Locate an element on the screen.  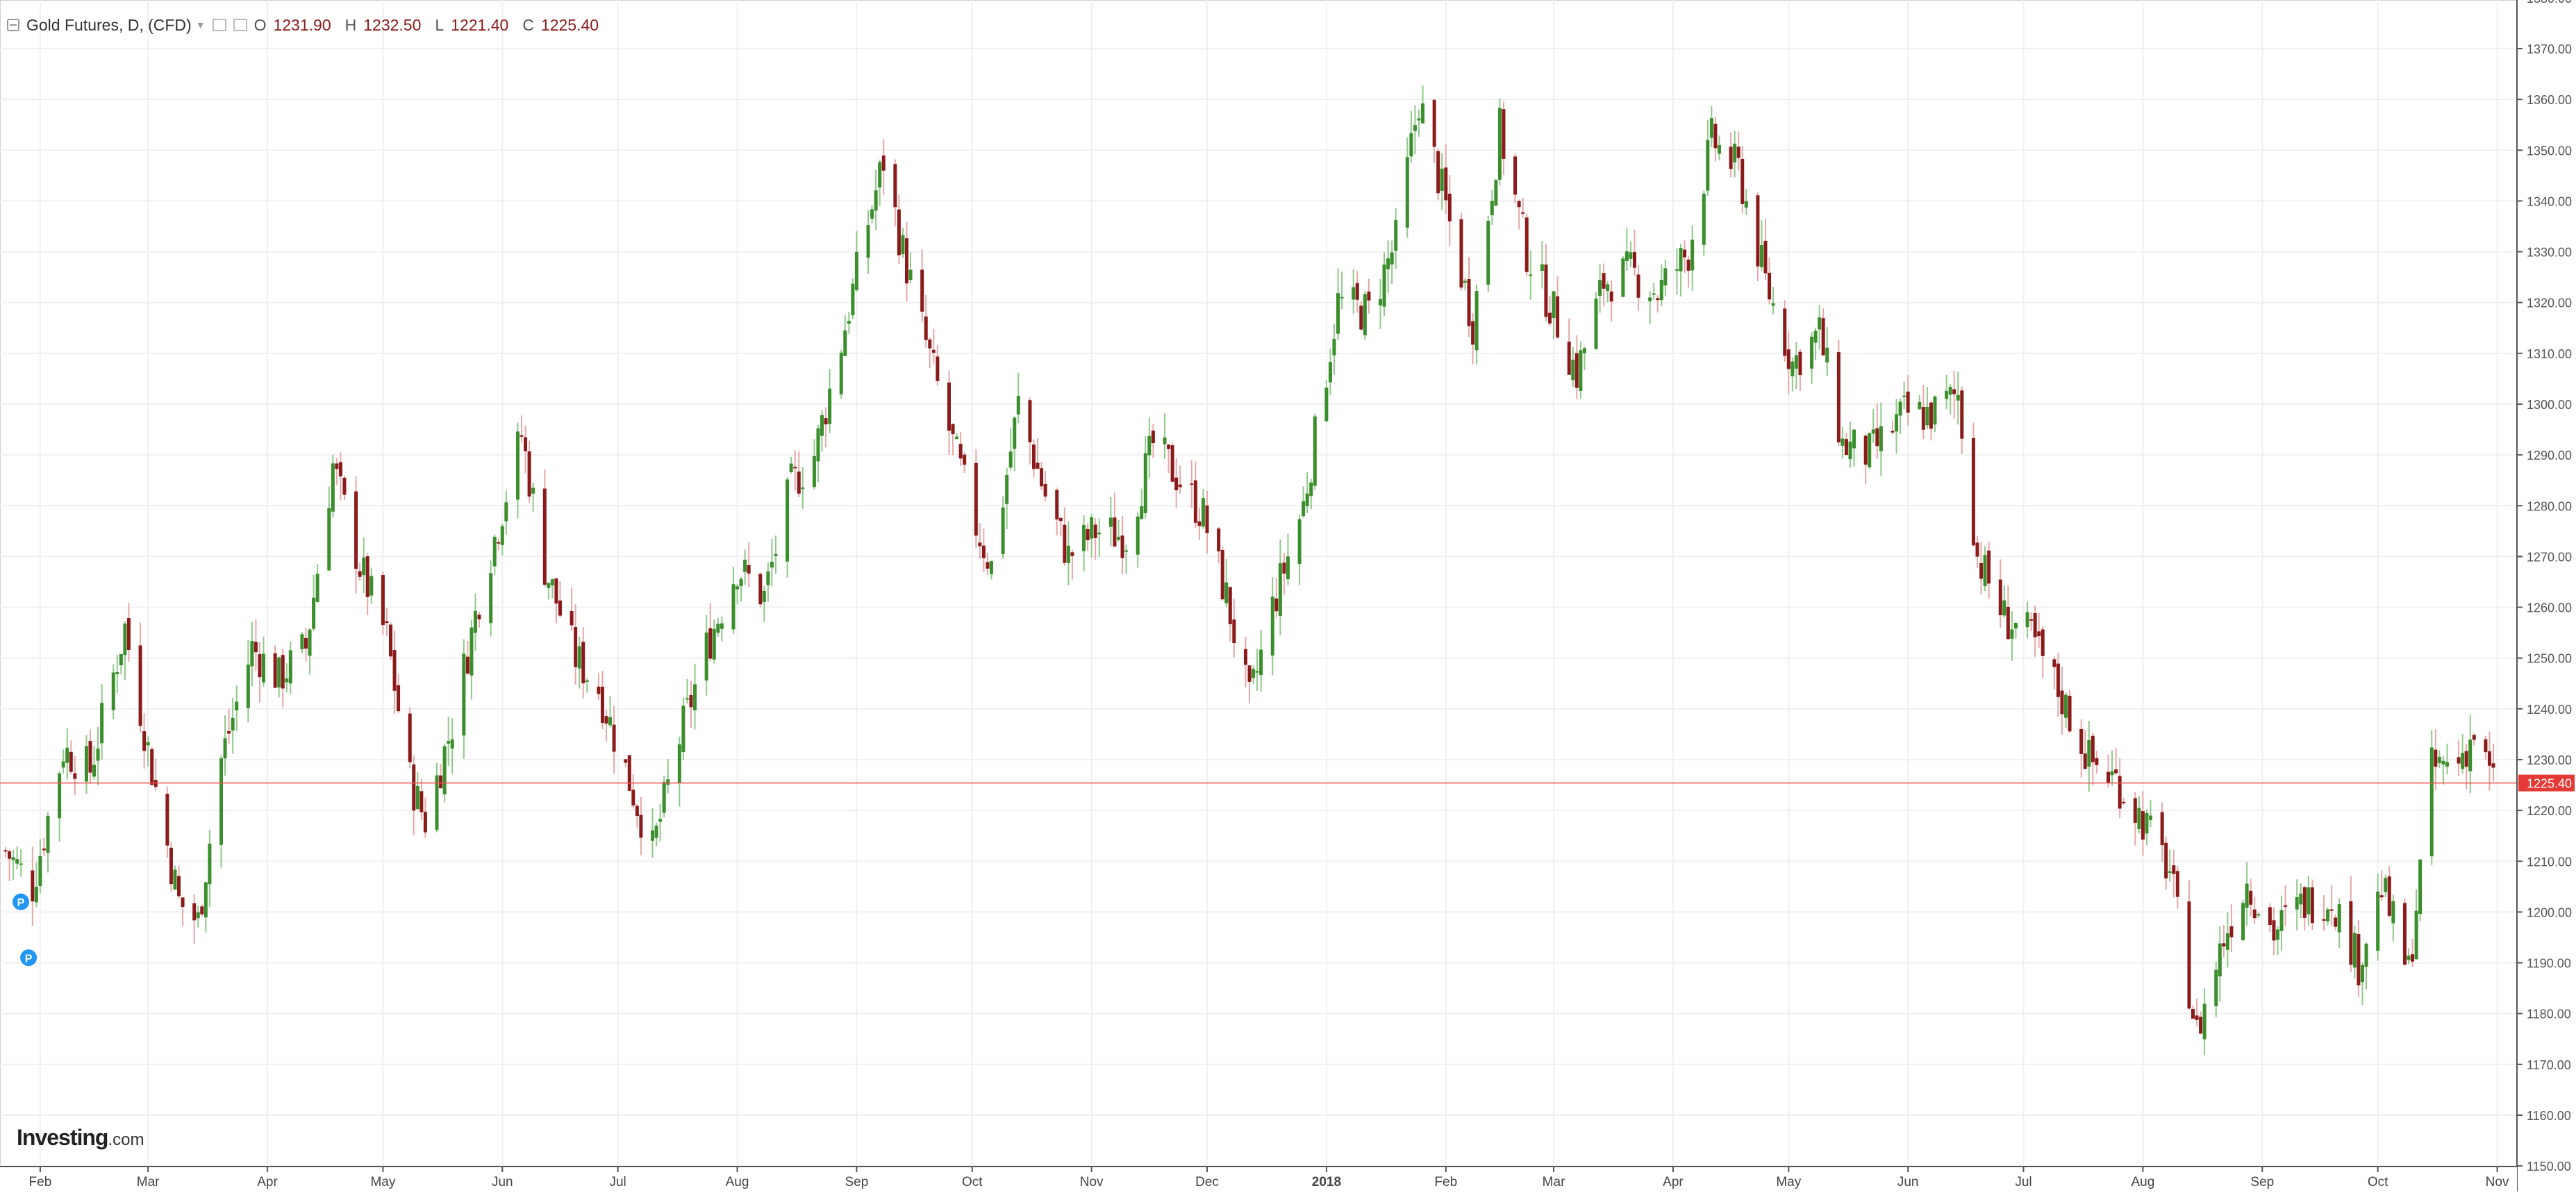
symbol-title: Gold Futures, D, (CFD) is located at coordinates (109, 24).